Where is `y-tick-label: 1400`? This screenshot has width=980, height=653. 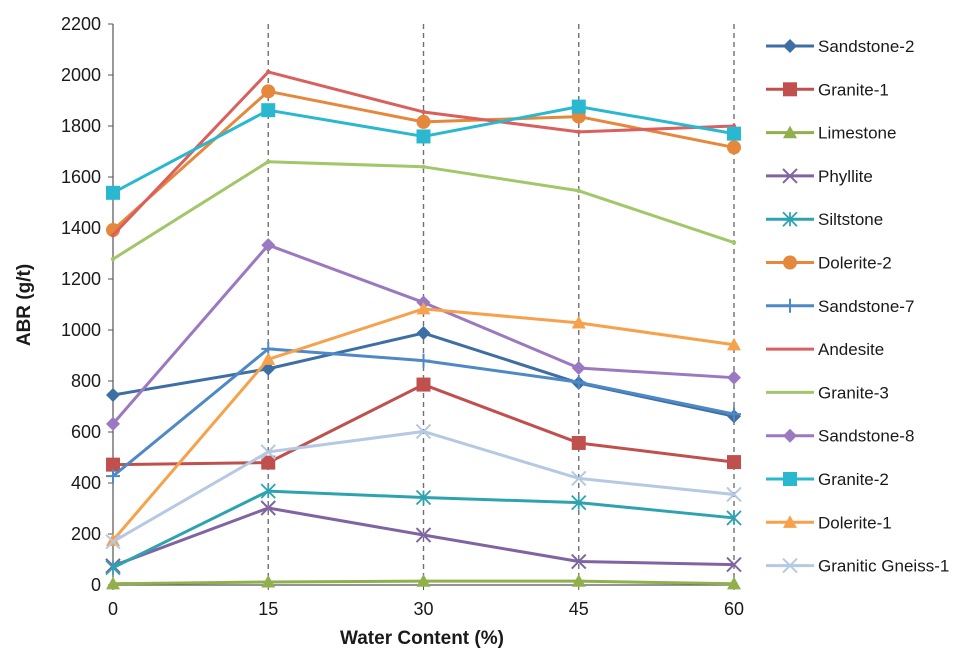
y-tick-label: 1400 is located at coordinates (81, 228).